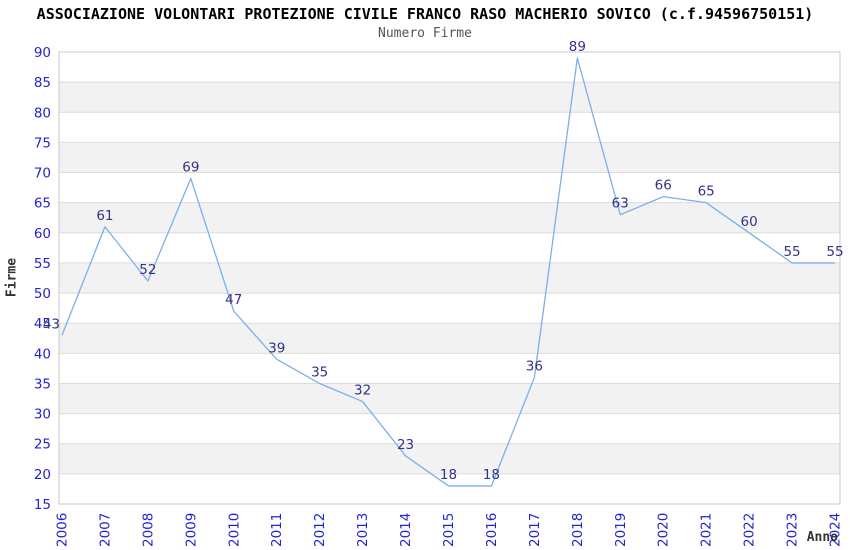 The image size is (850, 550). What do you see at coordinates (148, 530) in the screenshot?
I see `x-tick-label: 2008` at bounding box center [148, 530].